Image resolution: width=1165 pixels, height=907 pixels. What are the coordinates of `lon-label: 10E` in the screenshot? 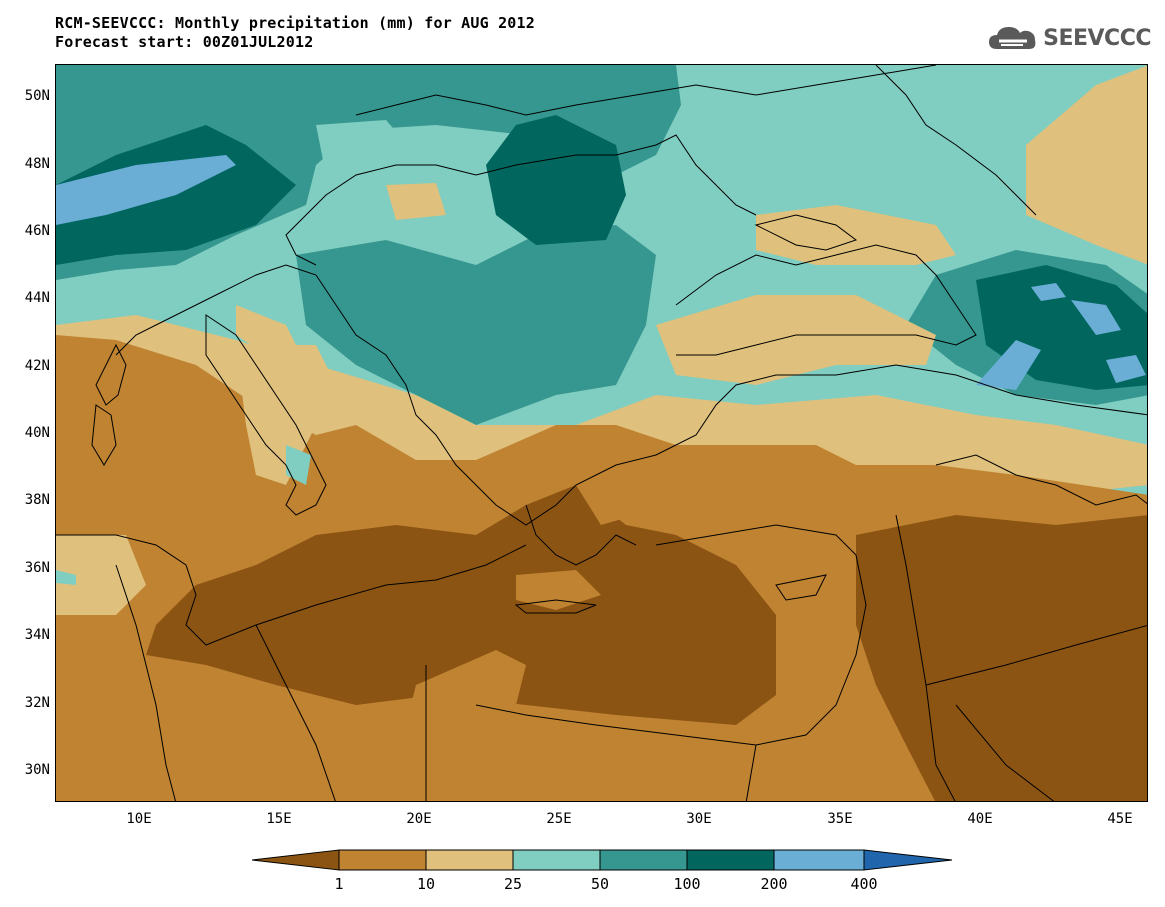 It's located at (139, 819).